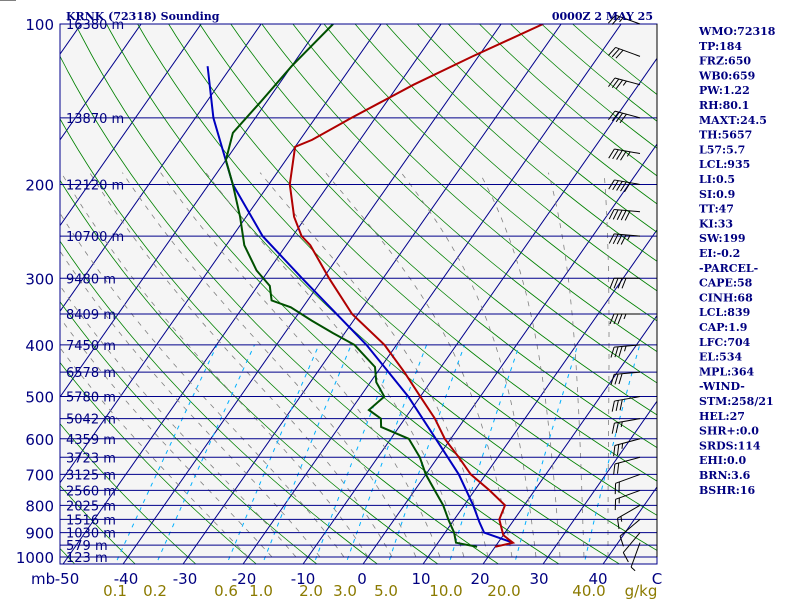  I want to click on stat-item: -PARCEL-, so click(728, 268).